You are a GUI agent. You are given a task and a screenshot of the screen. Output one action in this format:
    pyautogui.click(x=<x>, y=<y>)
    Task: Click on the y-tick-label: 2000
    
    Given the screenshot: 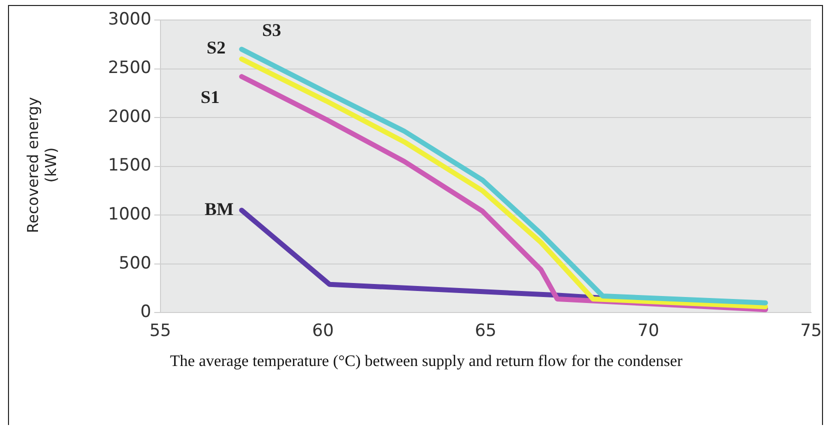 What is the action you would take?
    pyautogui.click(x=130, y=116)
    